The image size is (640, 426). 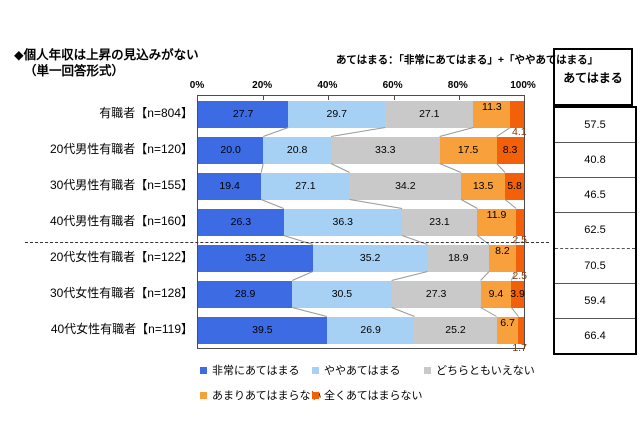 What do you see at coordinates (519, 275) in the screenshot?
I see `bar-segment-label: 2.5` at bounding box center [519, 275].